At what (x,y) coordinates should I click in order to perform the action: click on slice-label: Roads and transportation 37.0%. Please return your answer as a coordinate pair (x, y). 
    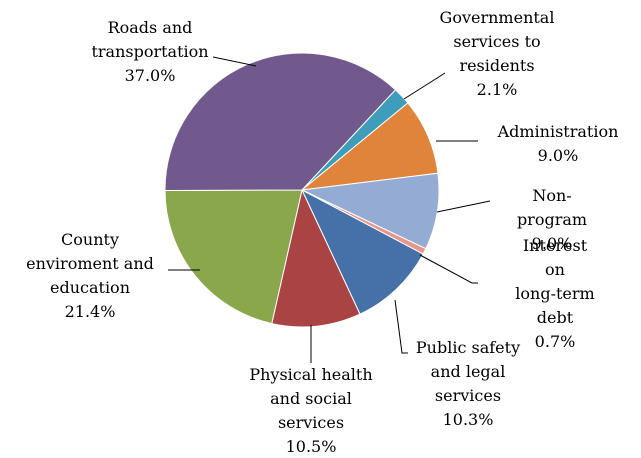
    Looking at the image, I should click on (149, 52).